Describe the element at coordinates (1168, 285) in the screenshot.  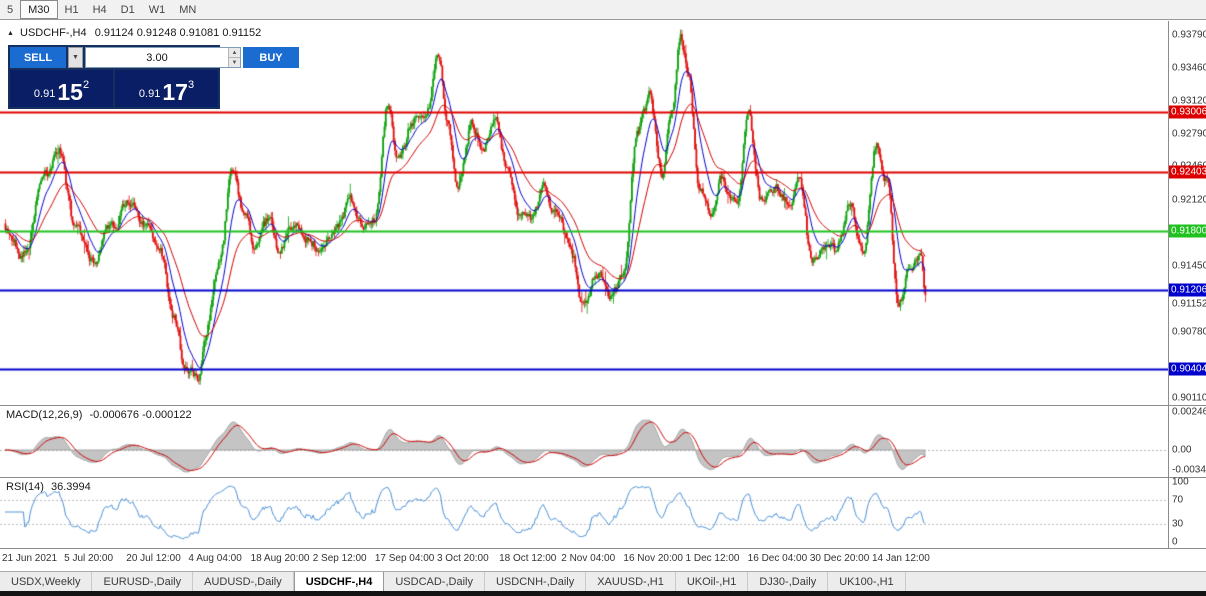
I see `price-axis-border` at that location.